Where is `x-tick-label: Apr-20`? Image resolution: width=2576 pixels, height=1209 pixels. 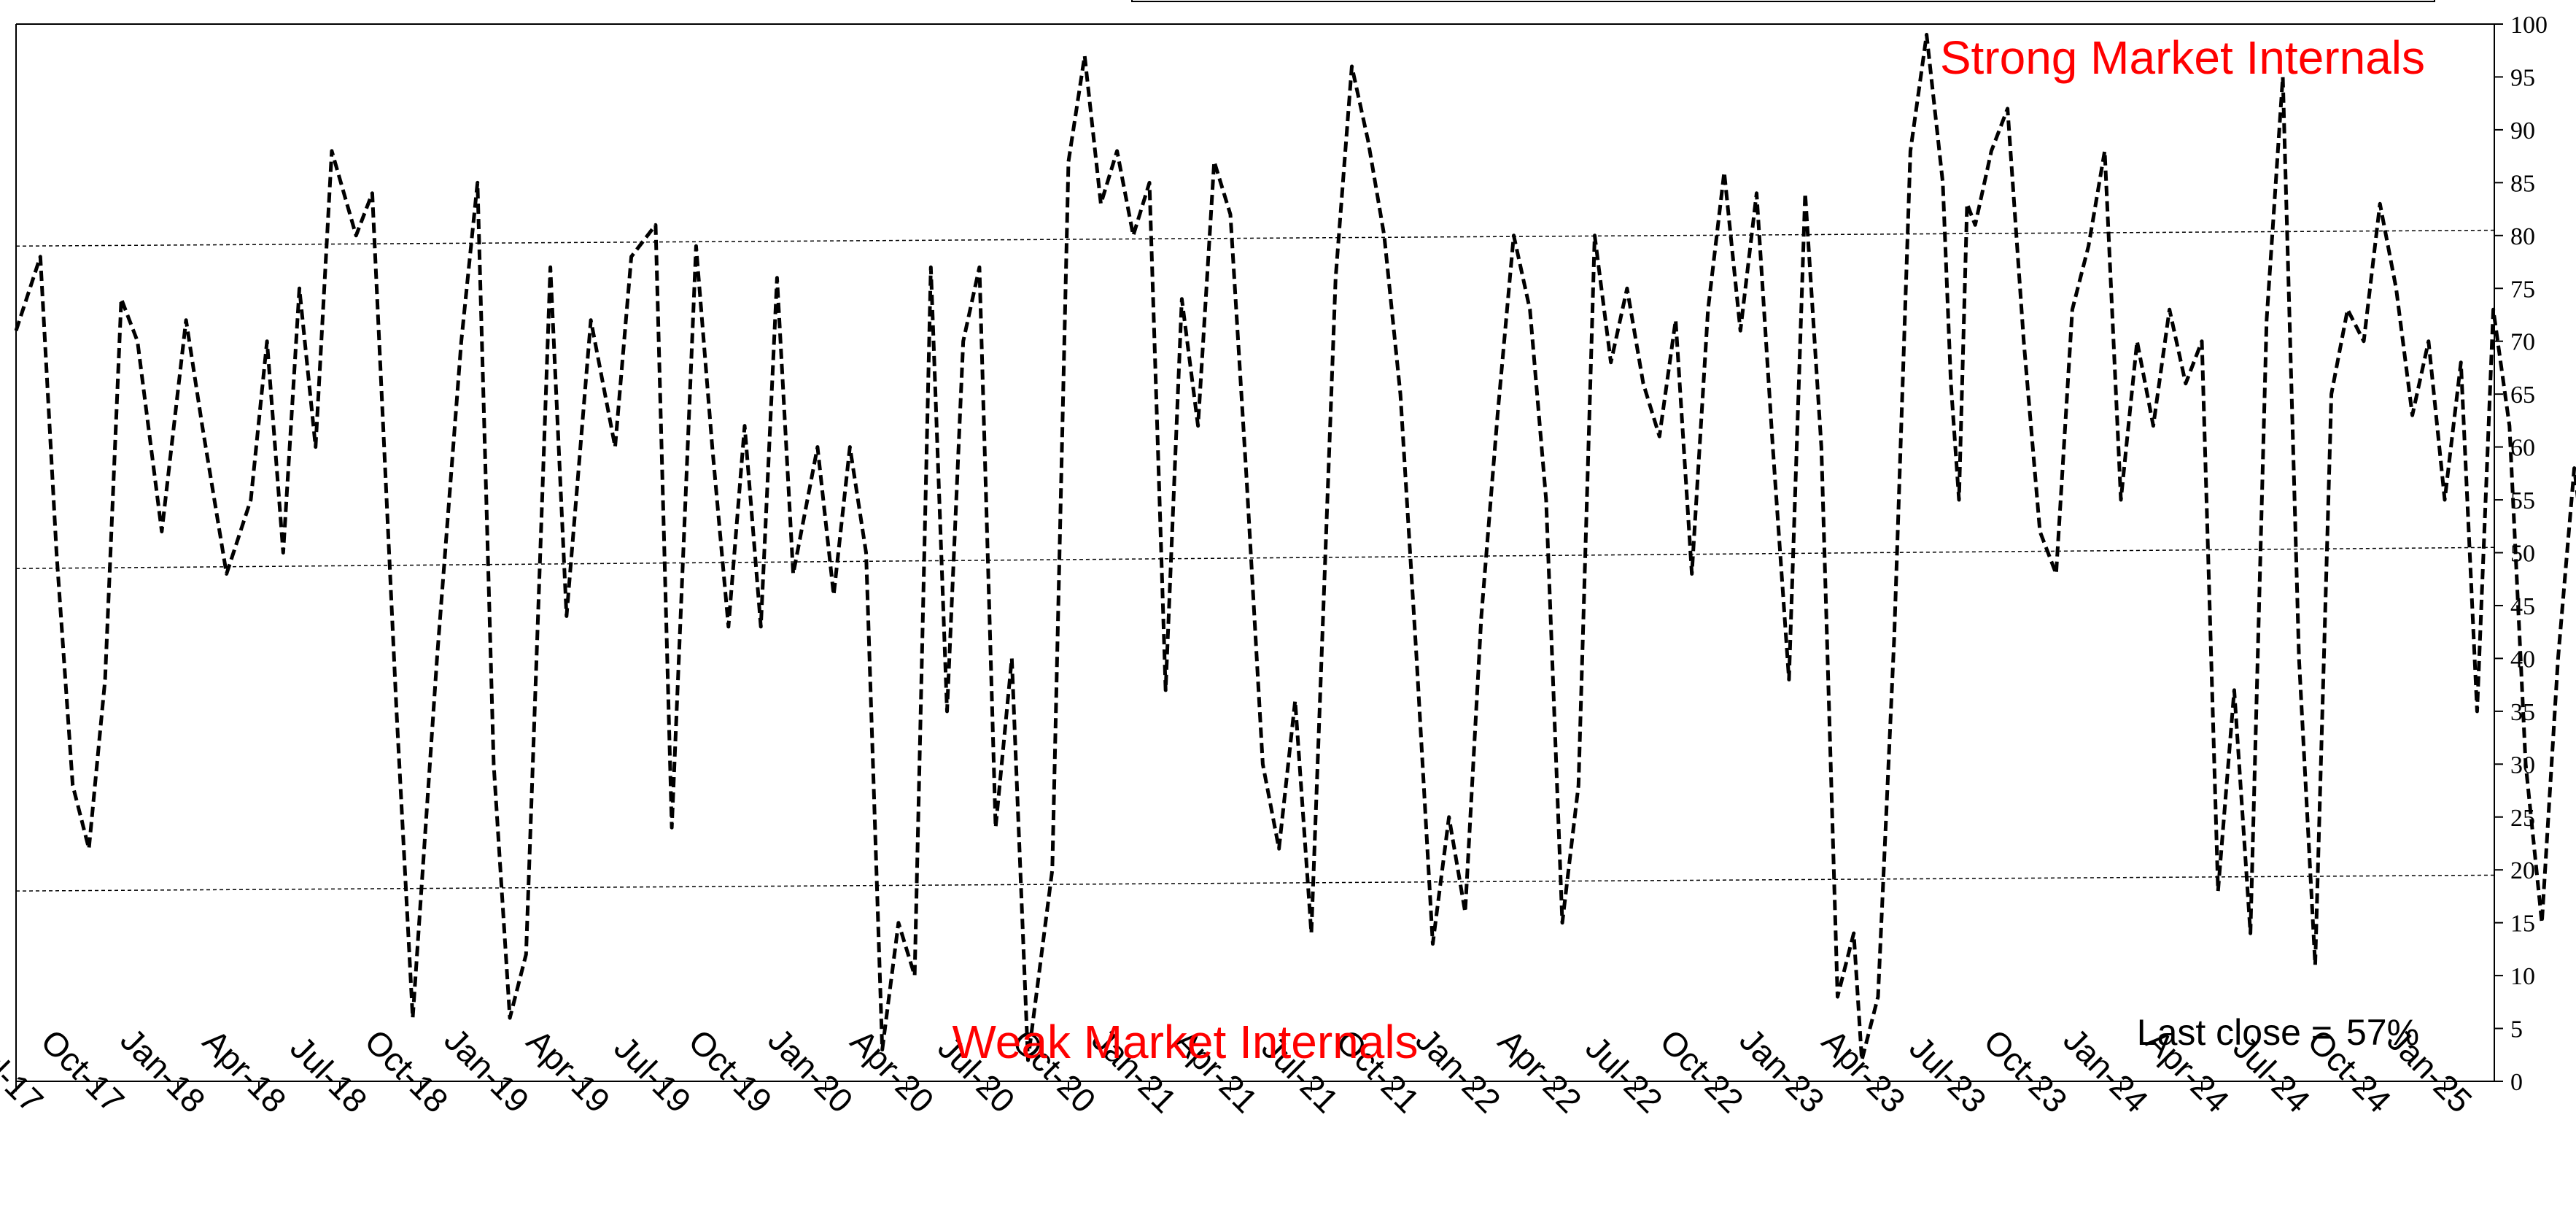
x-tick-label: Apr-20 is located at coordinates (892, 1071).